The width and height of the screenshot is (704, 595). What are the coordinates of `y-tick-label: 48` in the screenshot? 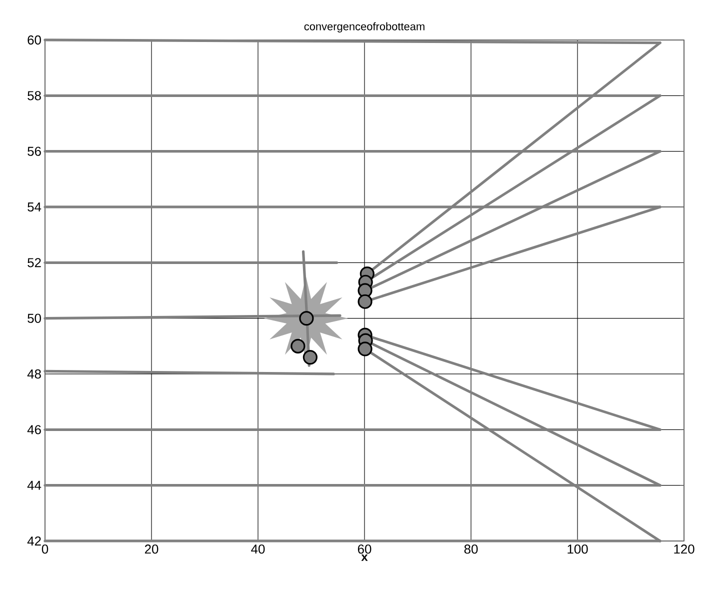 It's located at (34, 374).